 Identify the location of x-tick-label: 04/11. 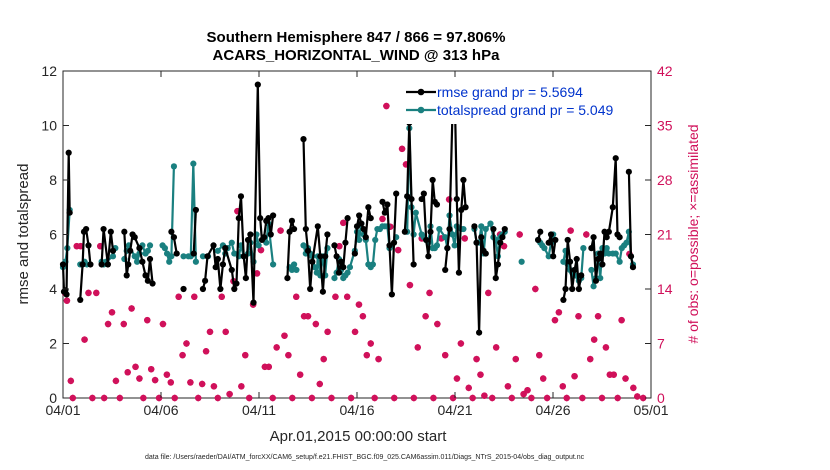
(259, 410).